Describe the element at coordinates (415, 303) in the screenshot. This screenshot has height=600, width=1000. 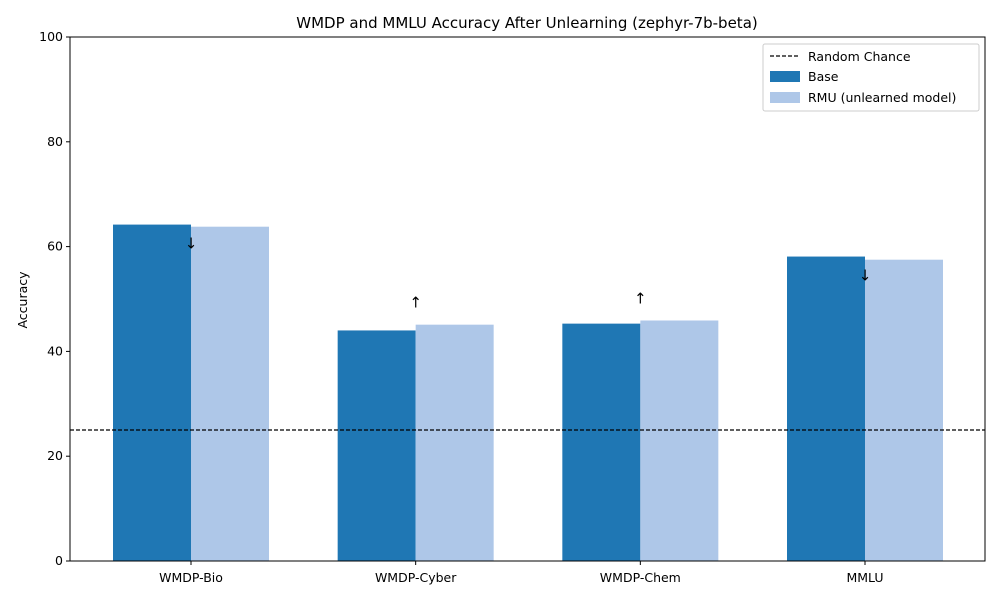
I see `change-arrow-wmdp-cyber: ↑` at that location.